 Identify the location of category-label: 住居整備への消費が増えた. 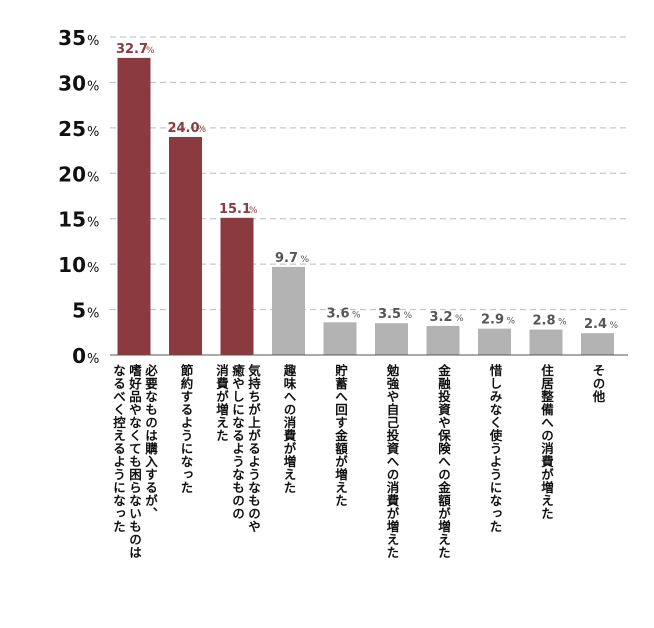
(546, 442).